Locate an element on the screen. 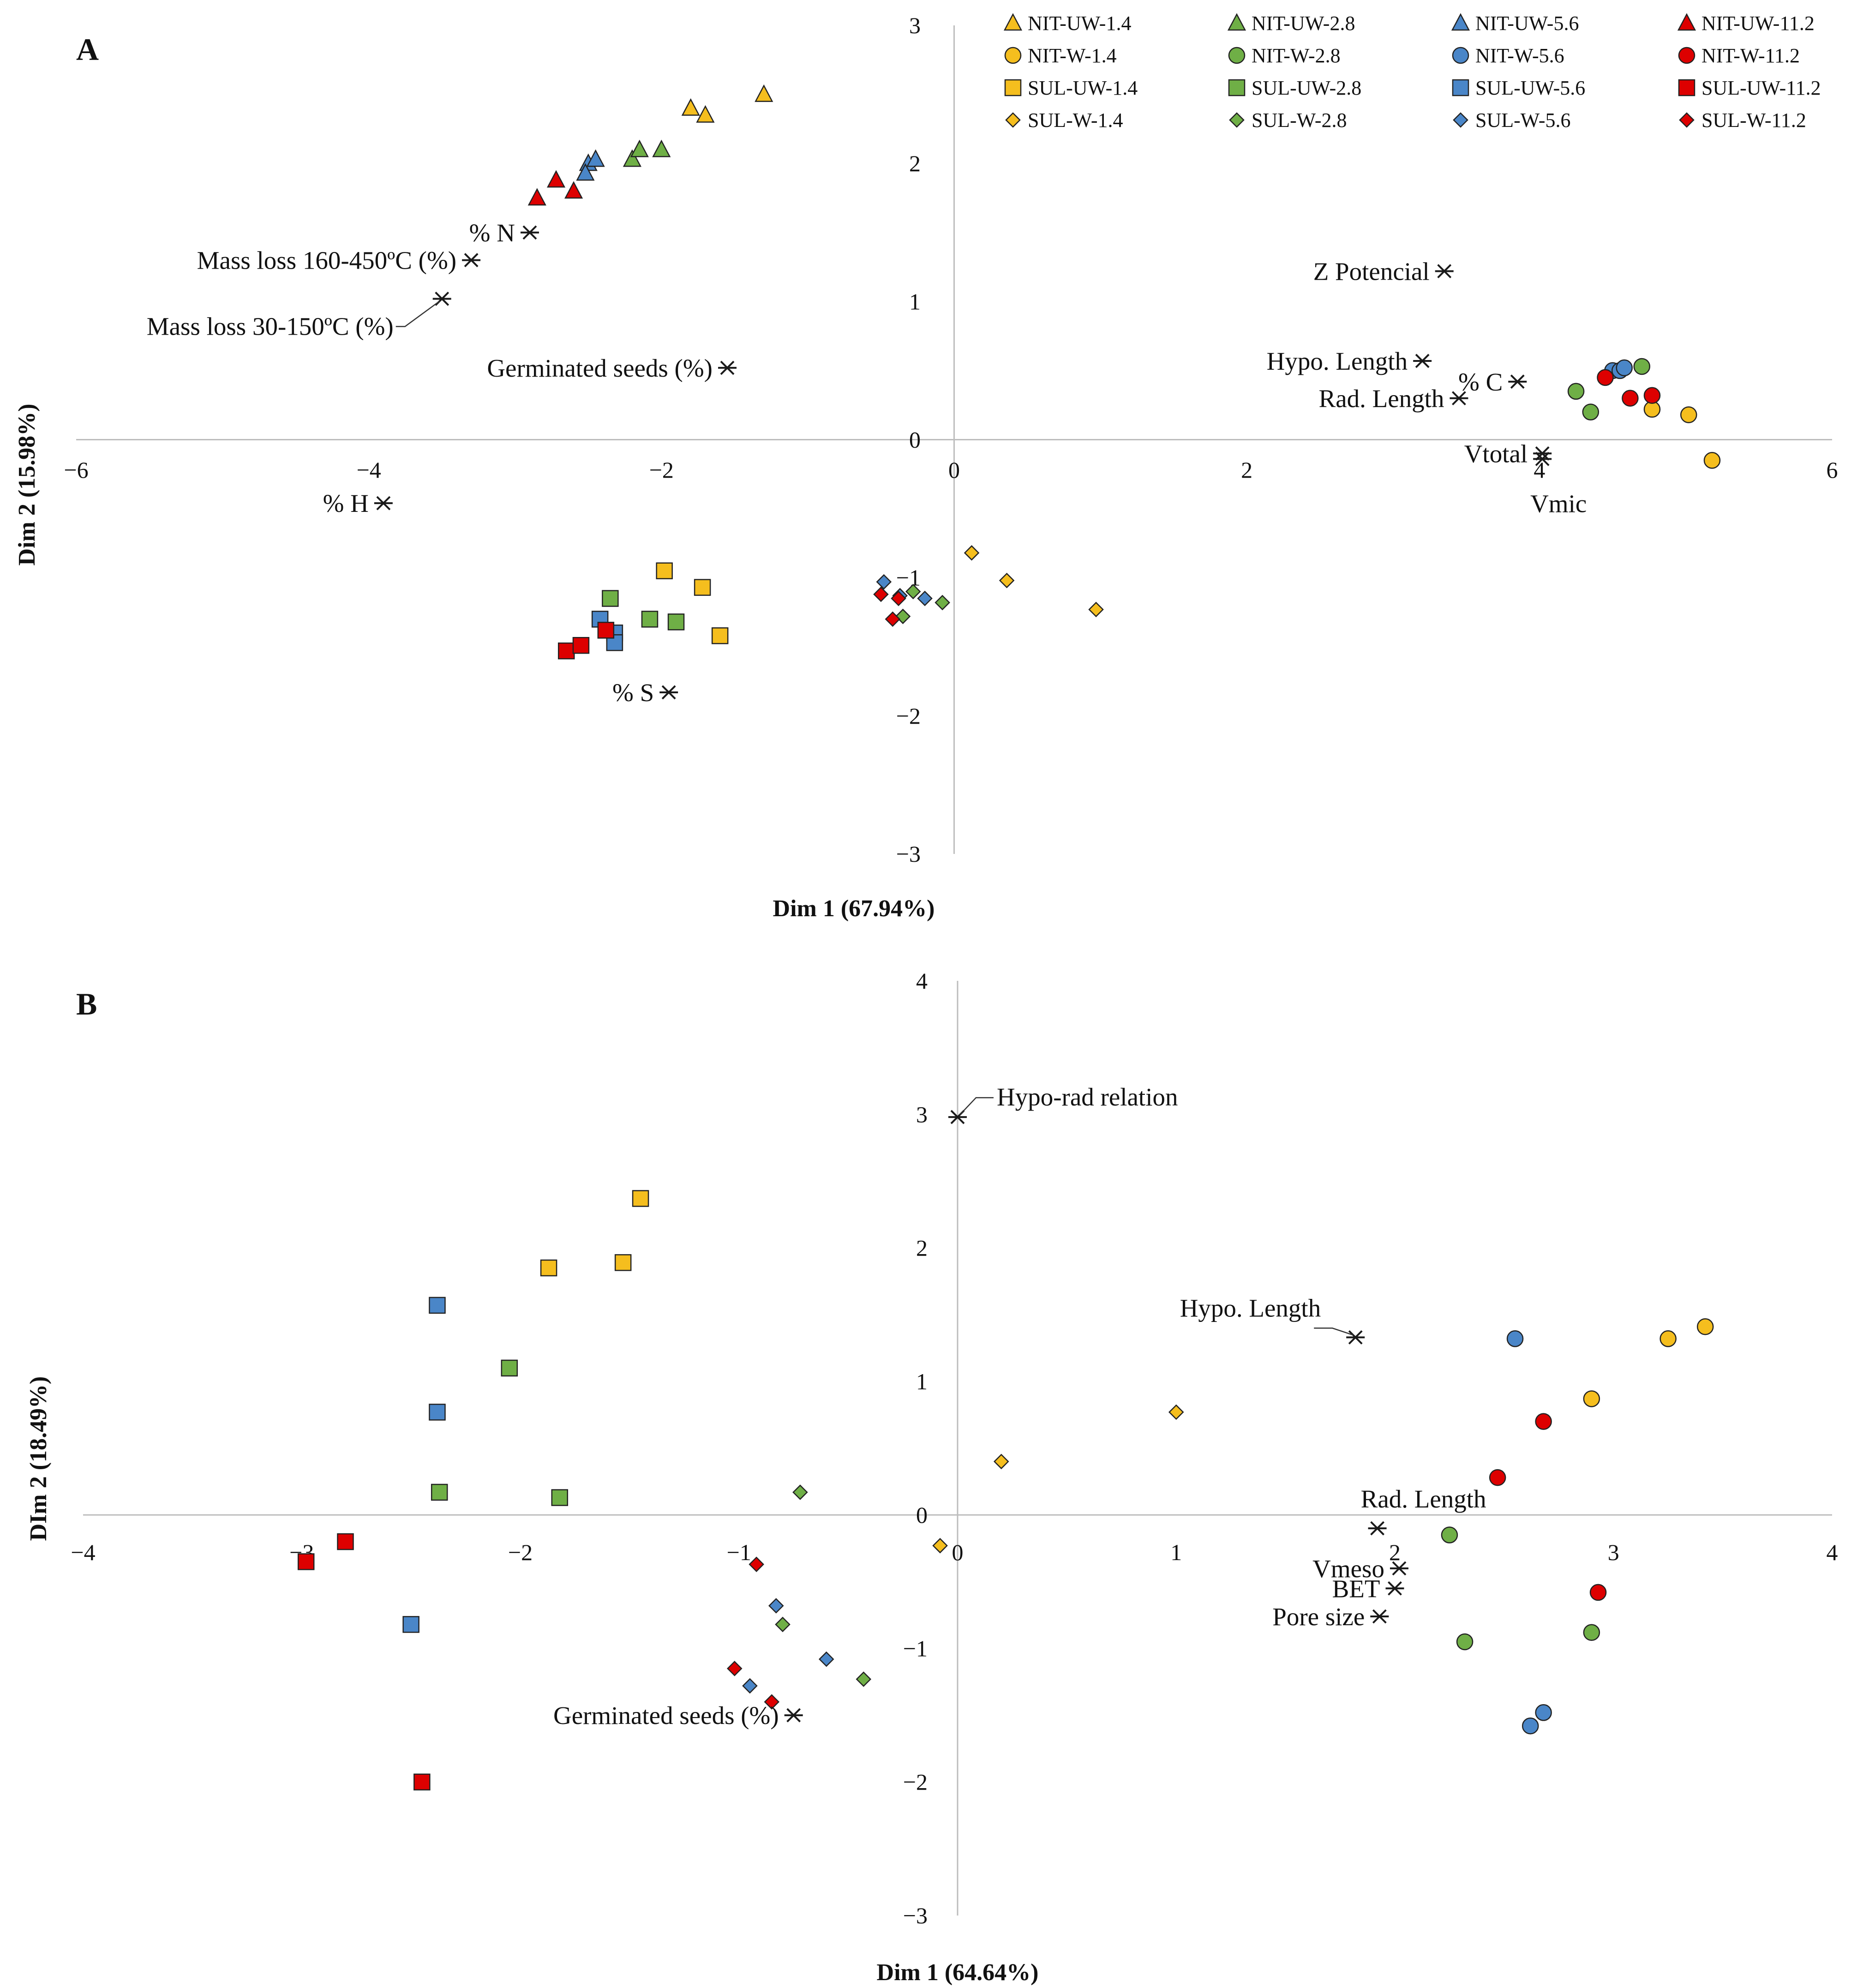 The image size is (1863, 1988). panel-a-x-tick-label: 2 is located at coordinates (1246, 470).